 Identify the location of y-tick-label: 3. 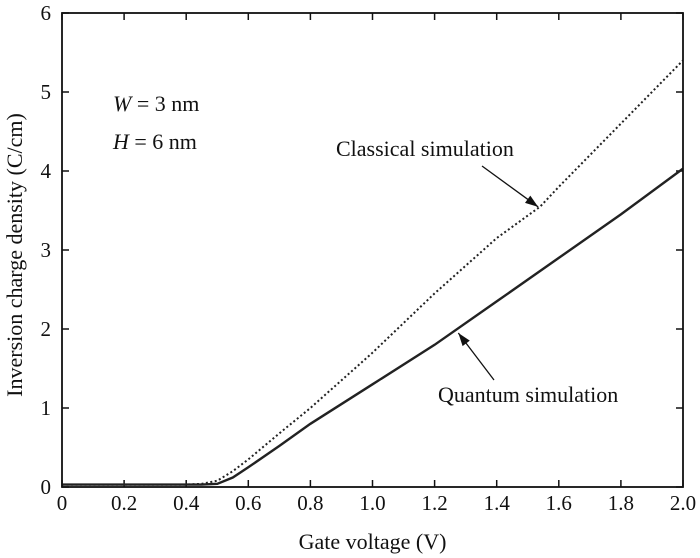
(46, 250).